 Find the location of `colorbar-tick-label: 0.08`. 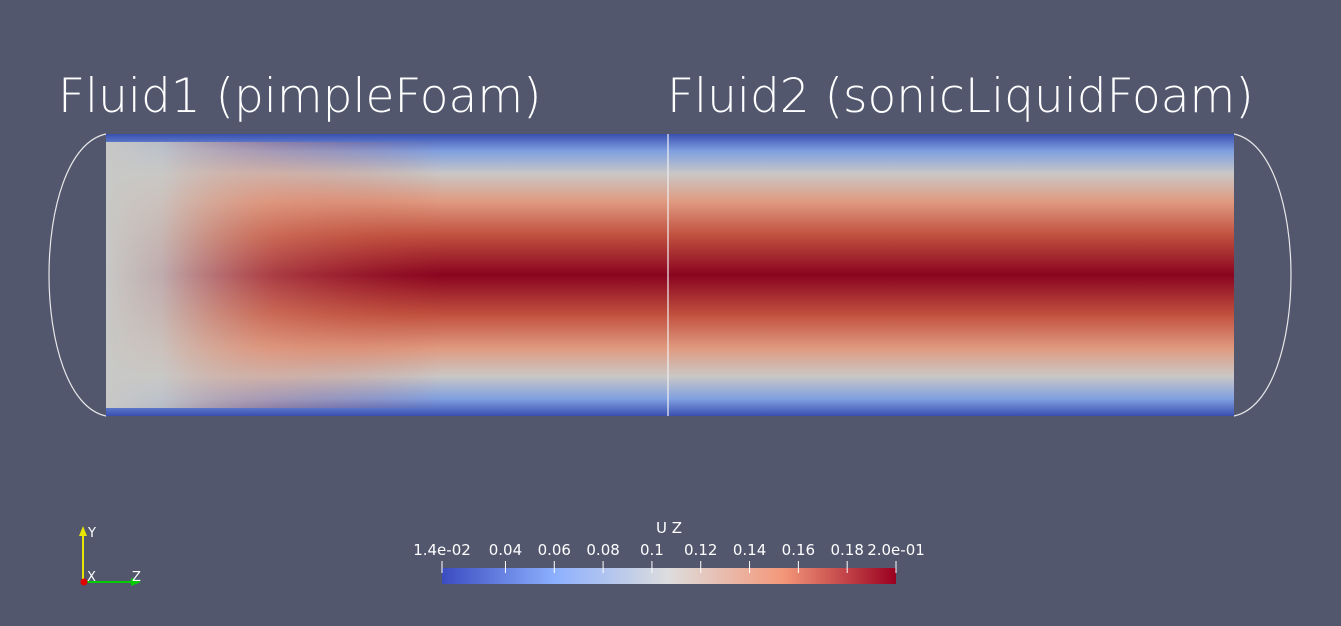

colorbar-tick-label: 0.08 is located at coordinates (602, 550).